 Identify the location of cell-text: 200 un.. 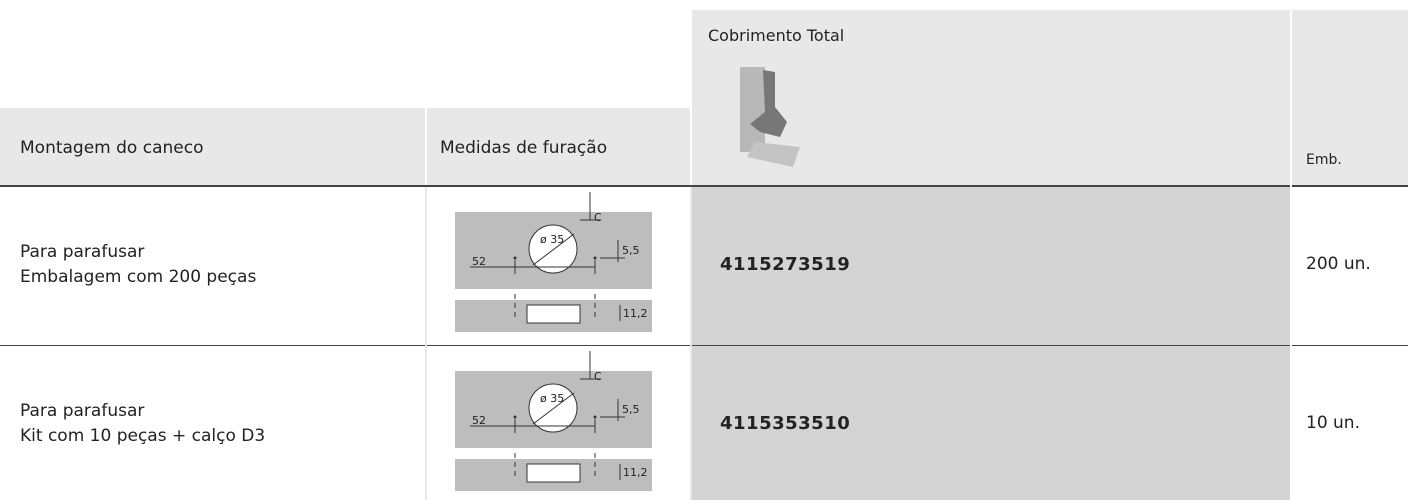
(1338, 264).